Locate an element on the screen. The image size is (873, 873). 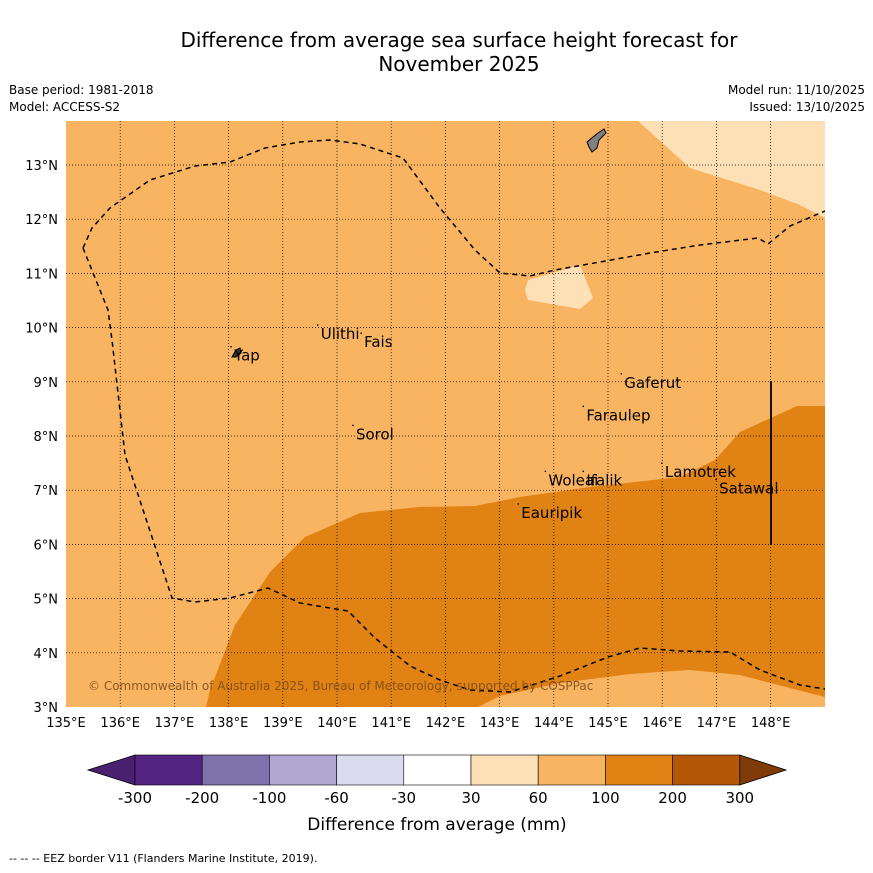
latitude-labels: 3°N 4°N 5°N 6°N 7°N 8°N 9°N 10°N 11°N 12°N 13°N is located at coordinates (41, 437).